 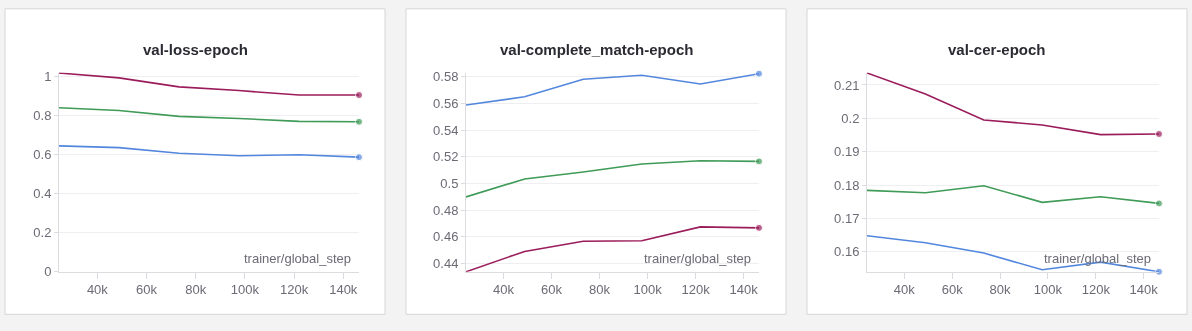 What do you see at coordinates (446, 130) in the screenshot?
I see `y-tick-label: 0.54` at bounding box center [446, 130].